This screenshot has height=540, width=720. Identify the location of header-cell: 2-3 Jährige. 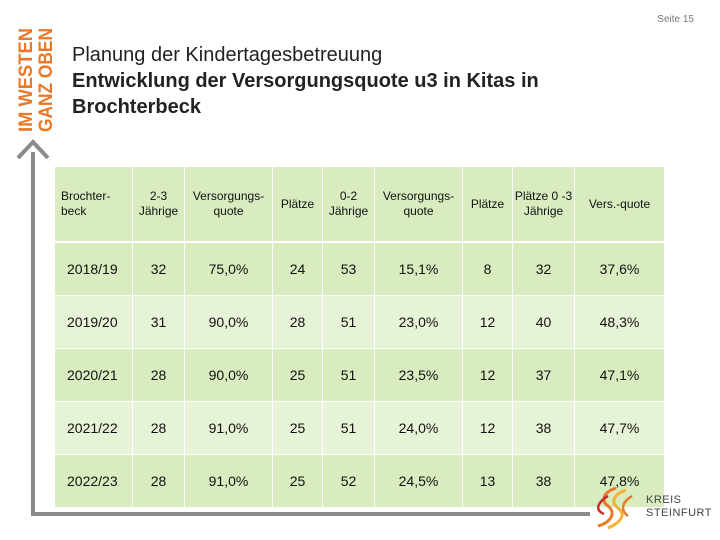
(158, 204).